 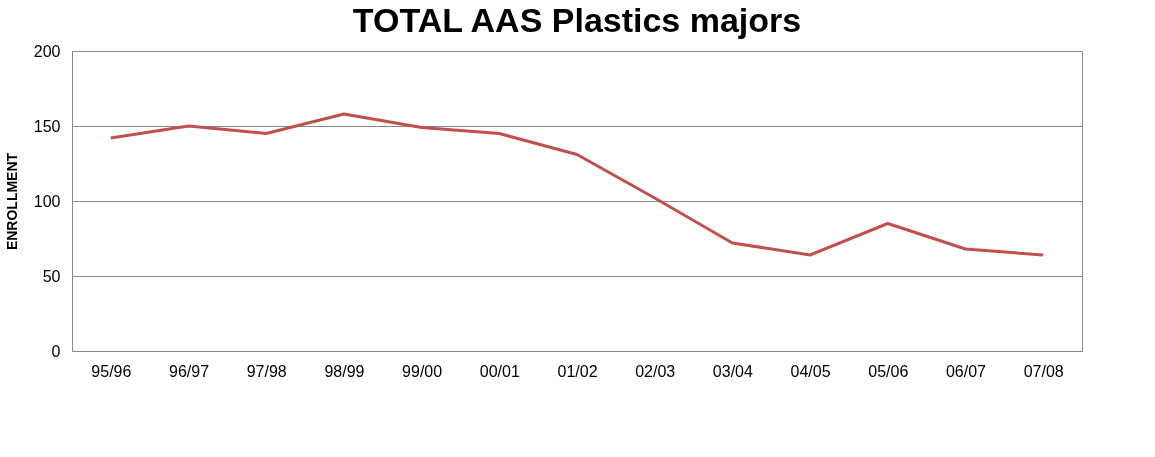 What do you see at coordinates (47, 201) in the screenshot?
I see `y-tick-label: 100` at bounding box center [47, 201].